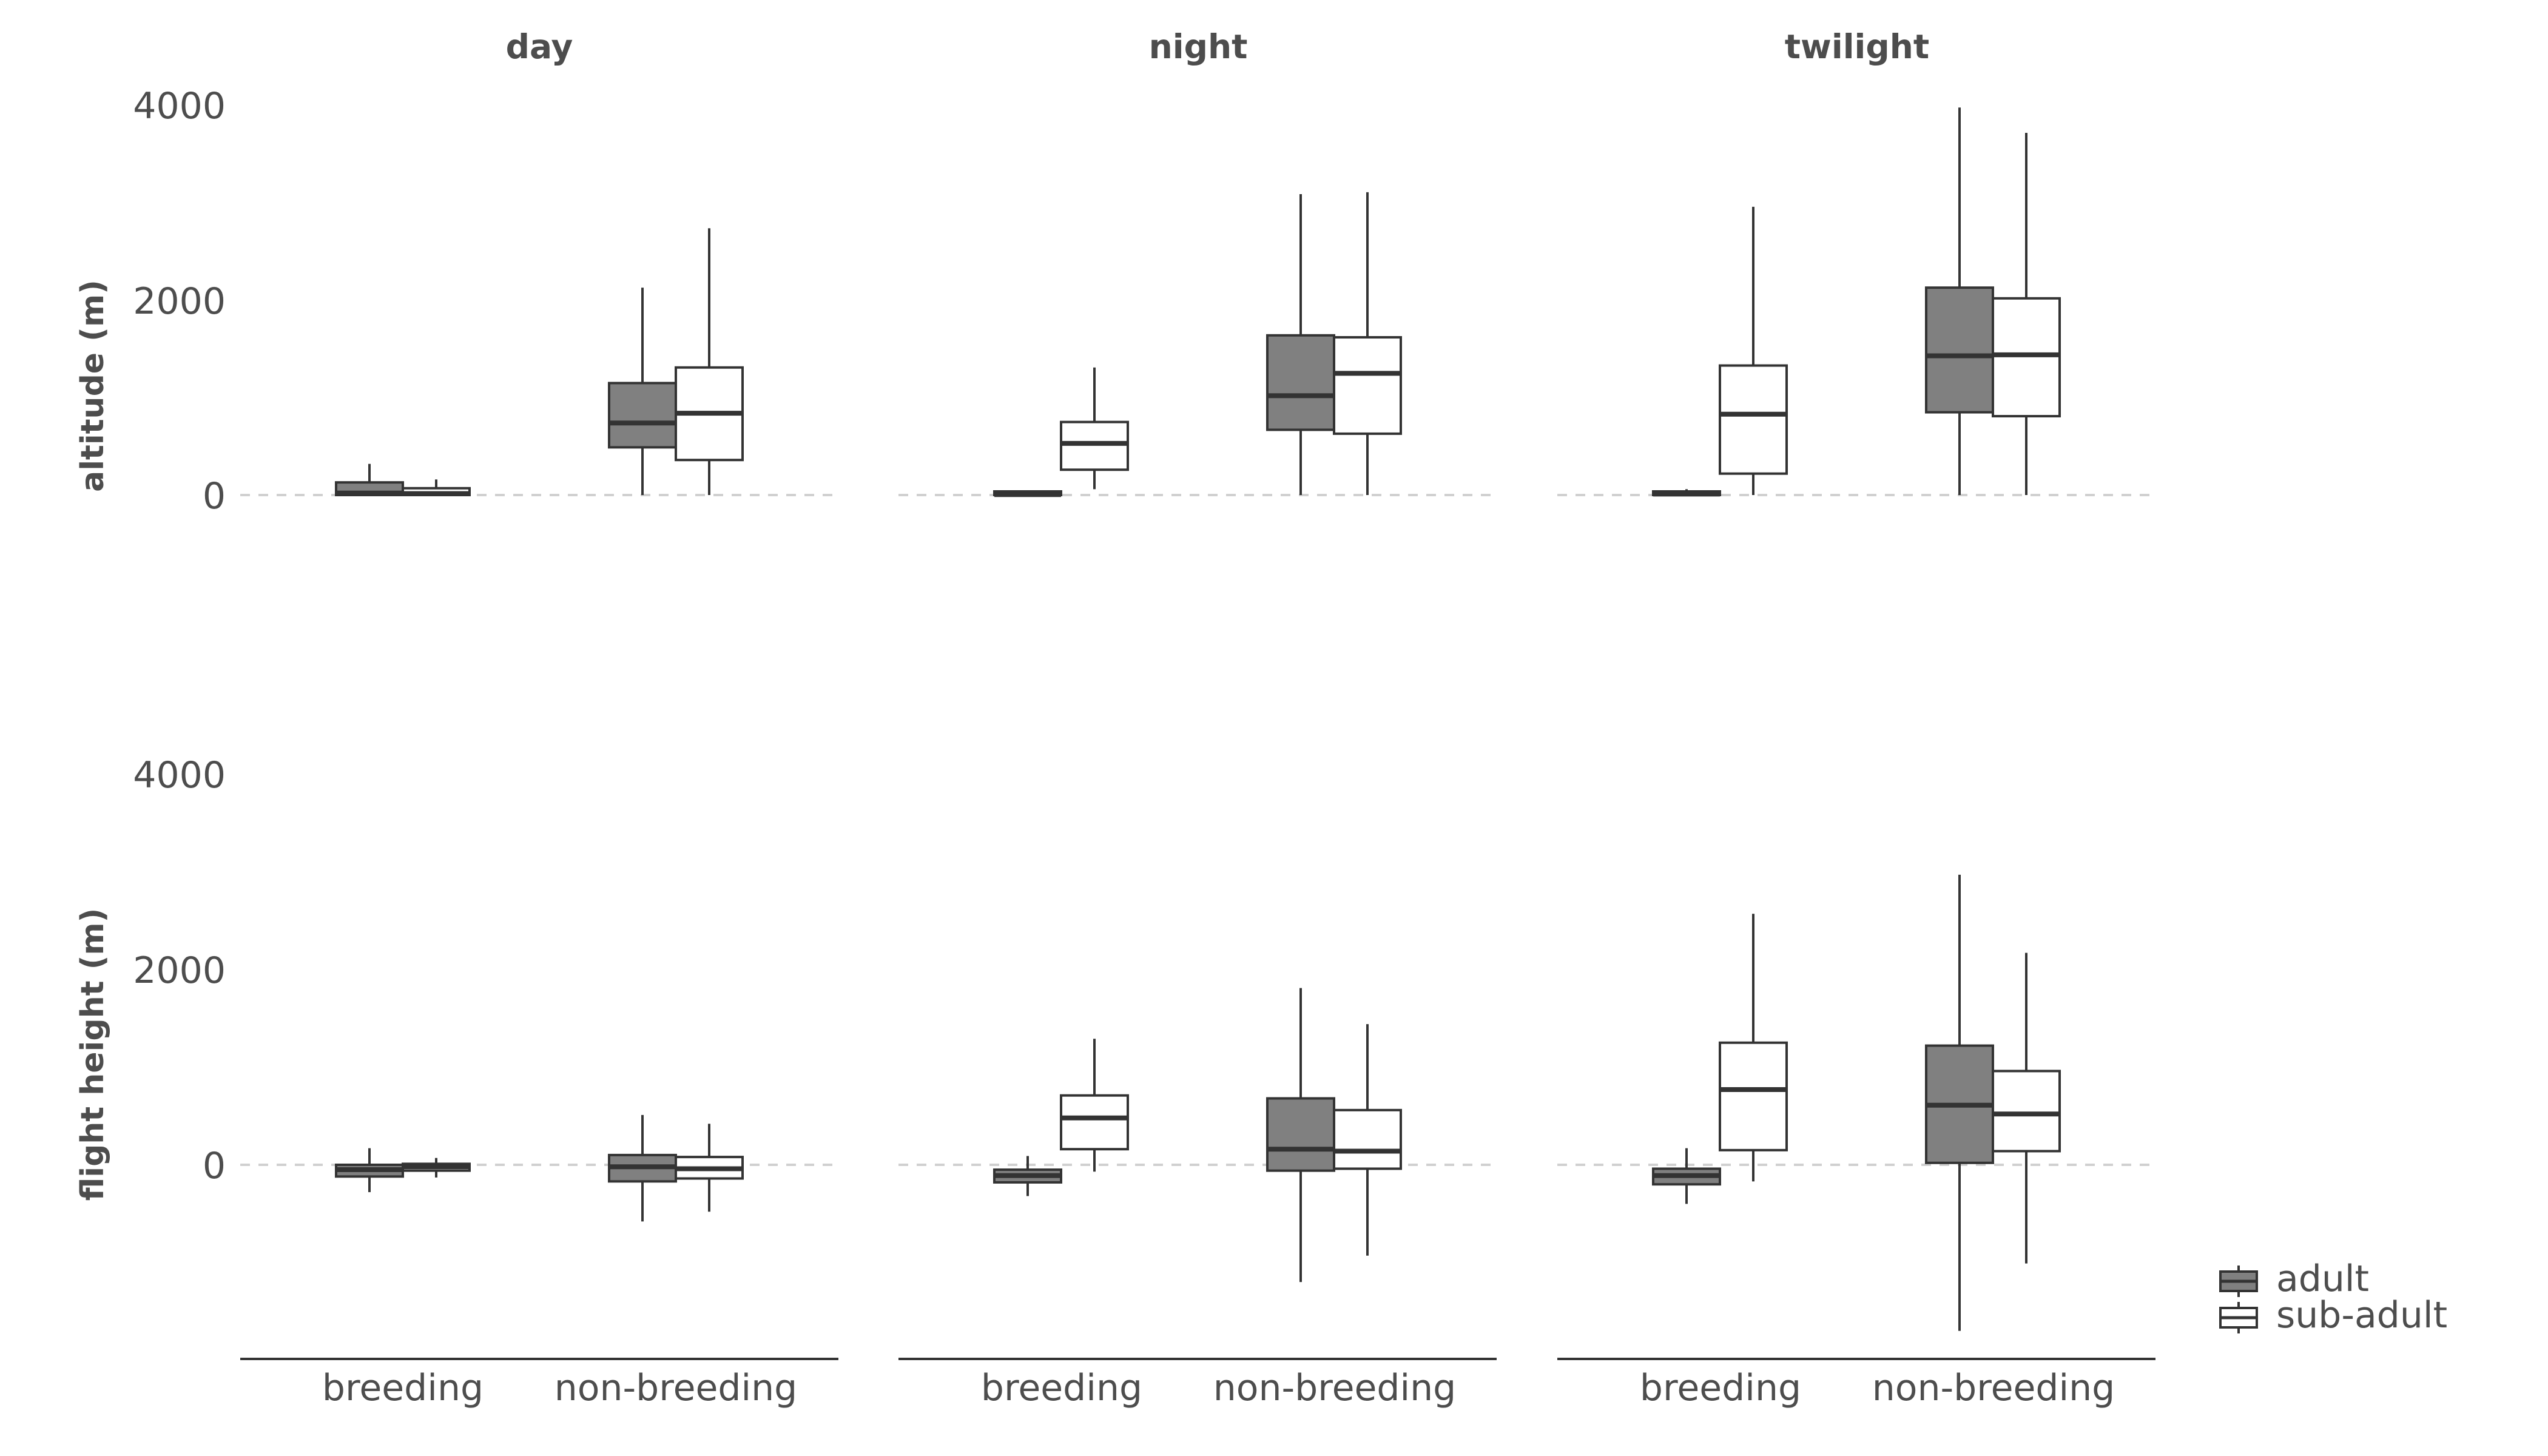 This screenshot has width=2548, height=1456. Describe the element at coordinates (1300, 382) in the screenshot. I see `box-altitude-m-night-non-breeding-adult` at that location.